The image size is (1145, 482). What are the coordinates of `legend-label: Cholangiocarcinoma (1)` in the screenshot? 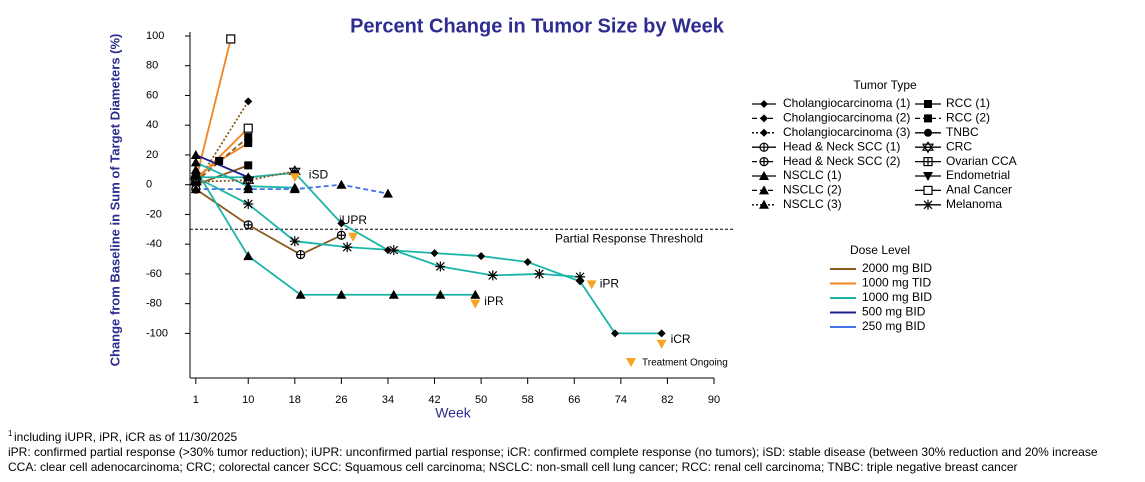 It's located at (846, 103).